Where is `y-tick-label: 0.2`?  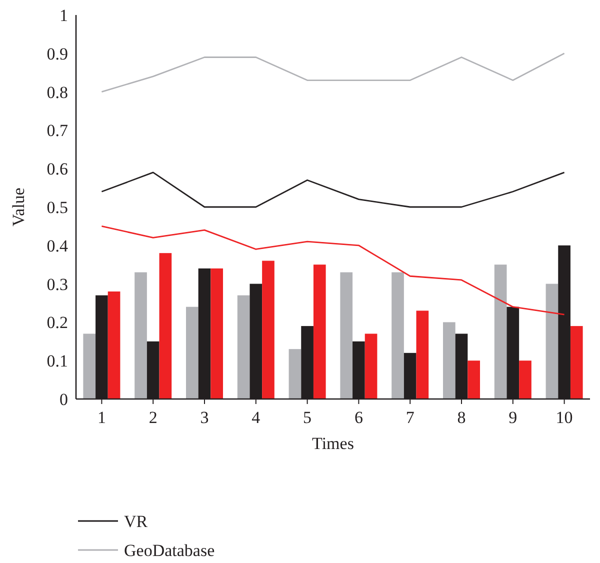 y-tick-label: 0.2 is located at coordinates (57, 322).